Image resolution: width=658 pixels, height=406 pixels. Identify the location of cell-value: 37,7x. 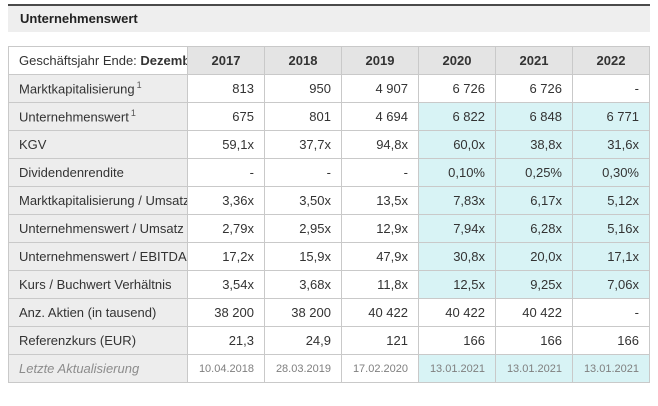
(303, 144).